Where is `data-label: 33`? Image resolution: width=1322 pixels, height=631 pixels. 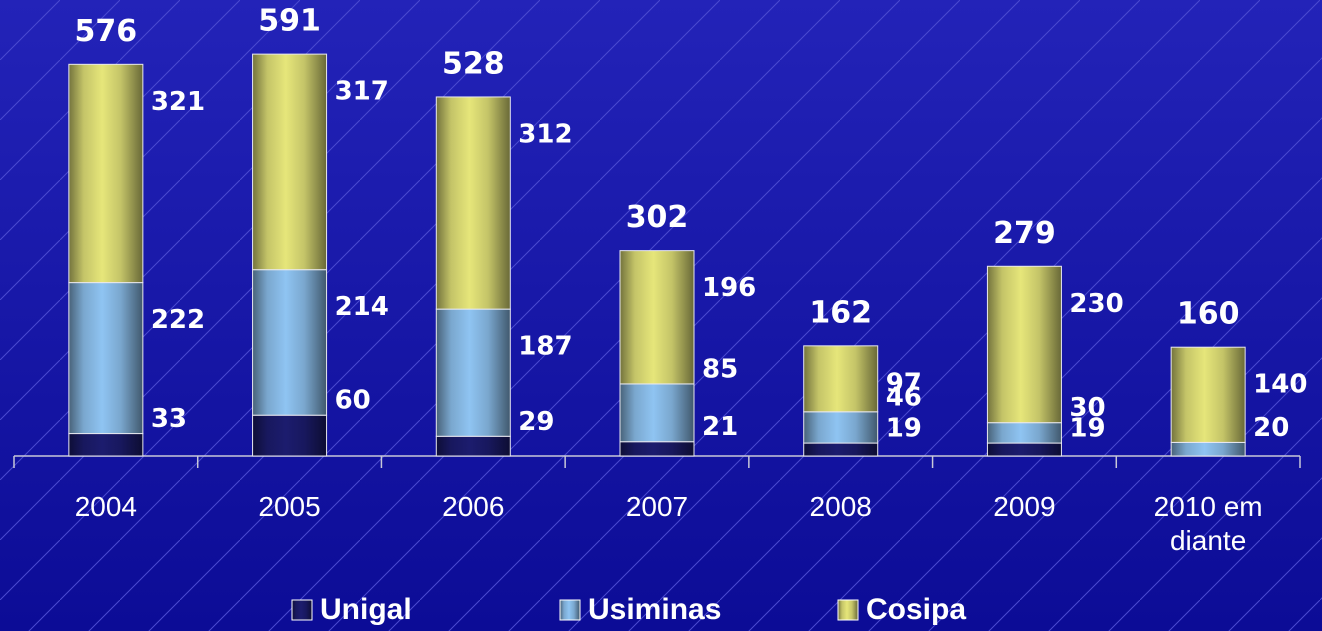 data-label: 33 is located at coordinates (169, 419).